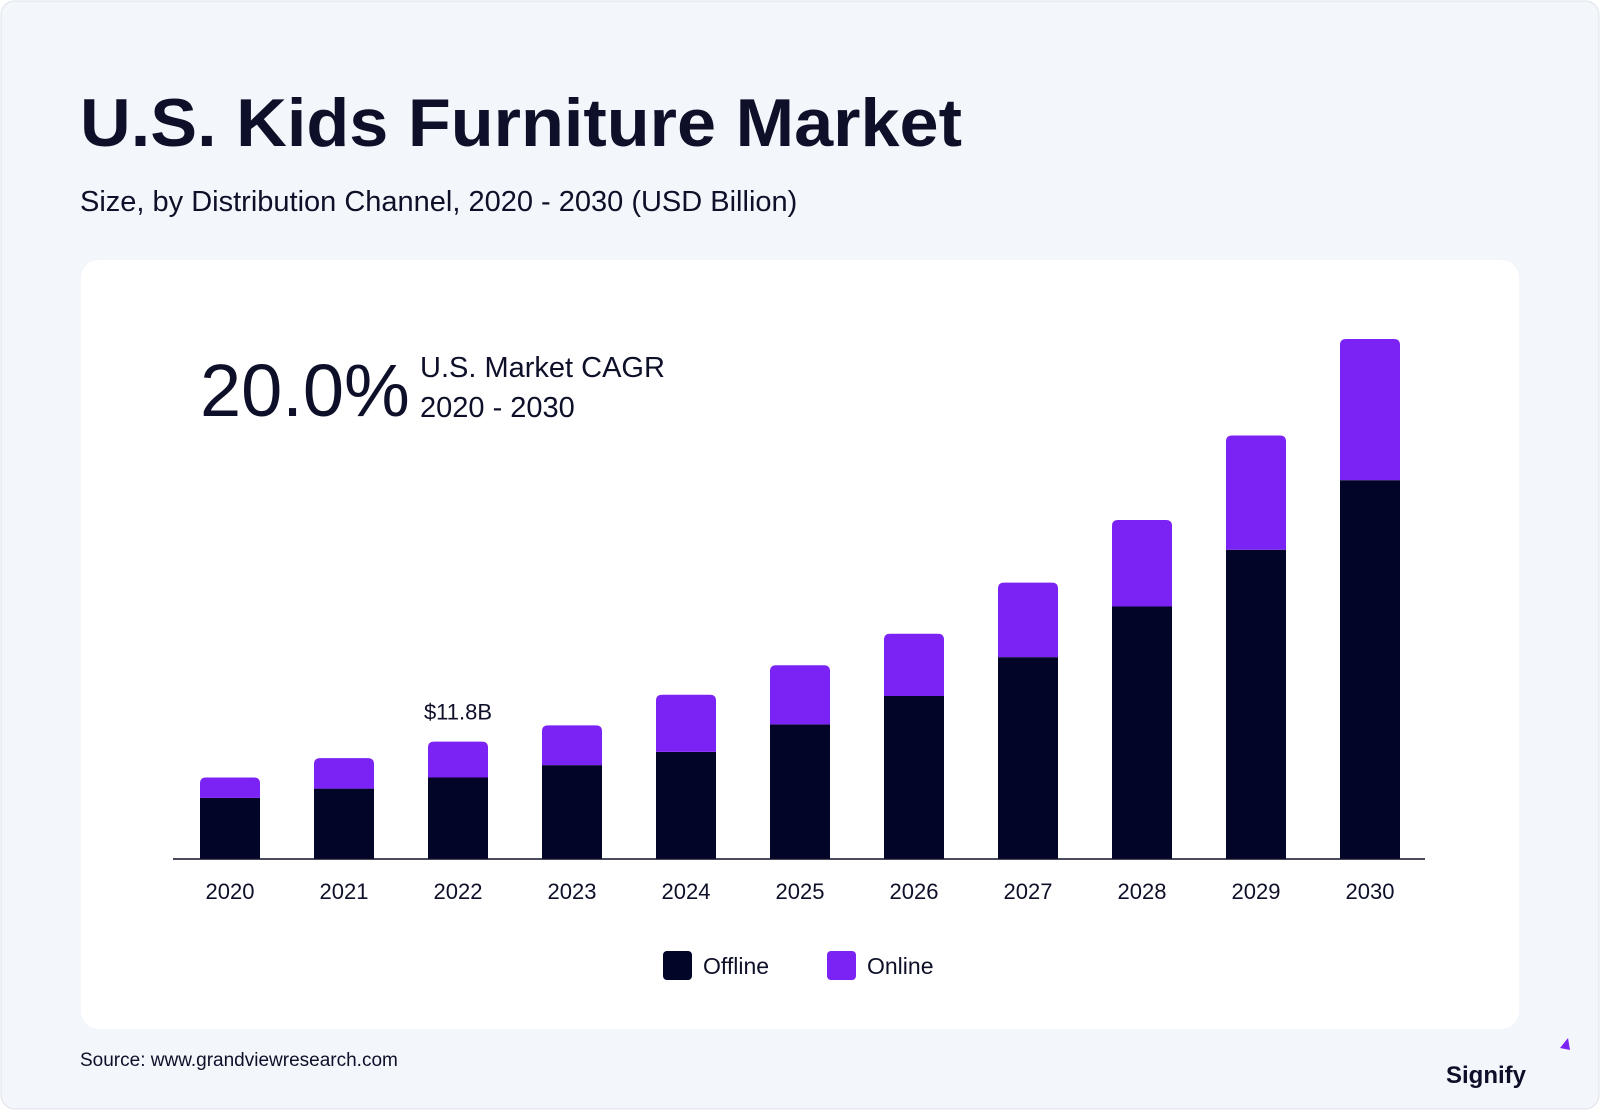 The image size is (1600, 1110). I want to click on x-tick-label: 2025, so click(800, 891).